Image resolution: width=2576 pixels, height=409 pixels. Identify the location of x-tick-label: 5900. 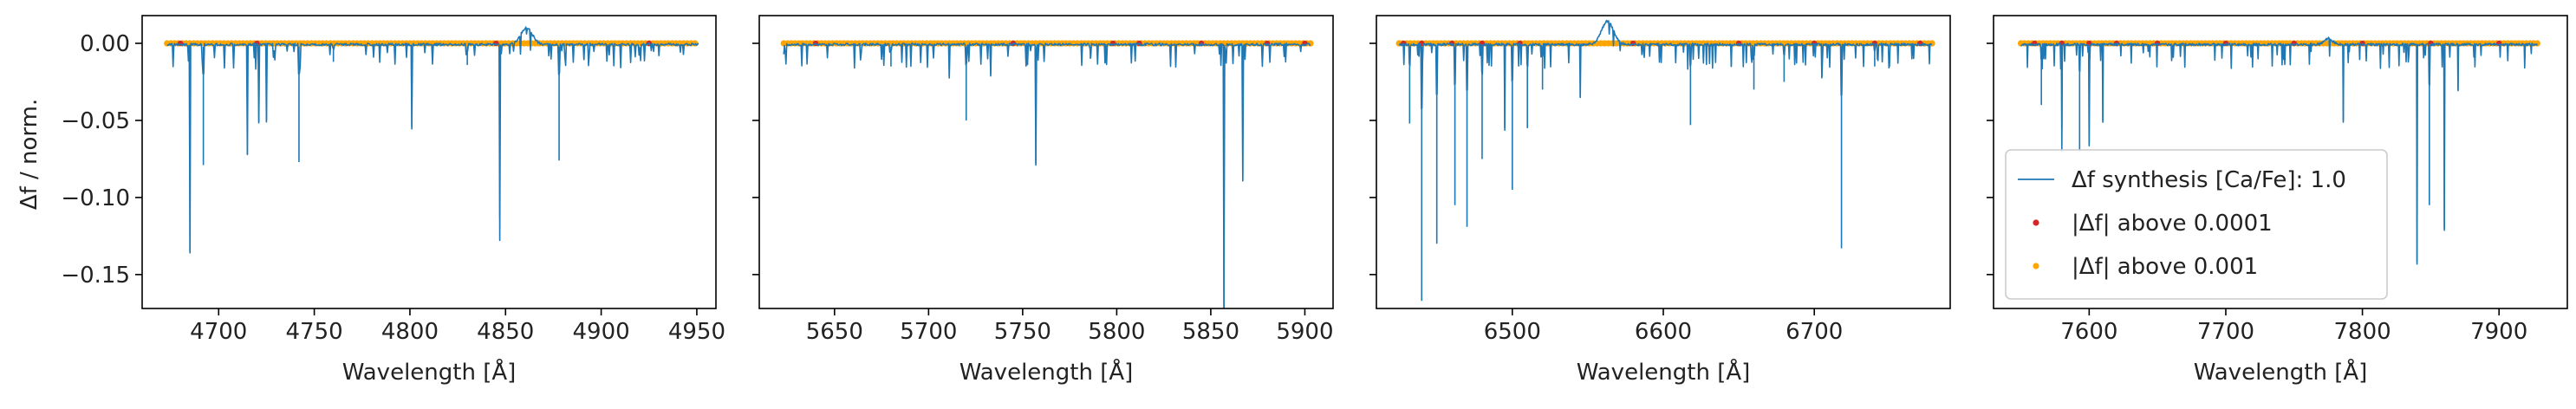
(1304, 332).